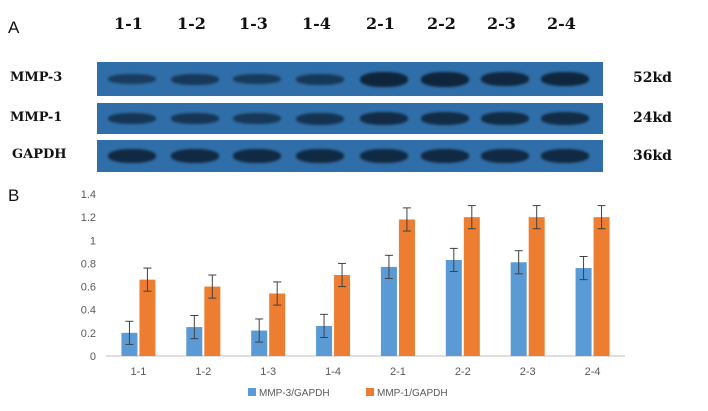 The image size is (708, 411). I want to click on y-tick-label: 0.2, so click(88, 334).